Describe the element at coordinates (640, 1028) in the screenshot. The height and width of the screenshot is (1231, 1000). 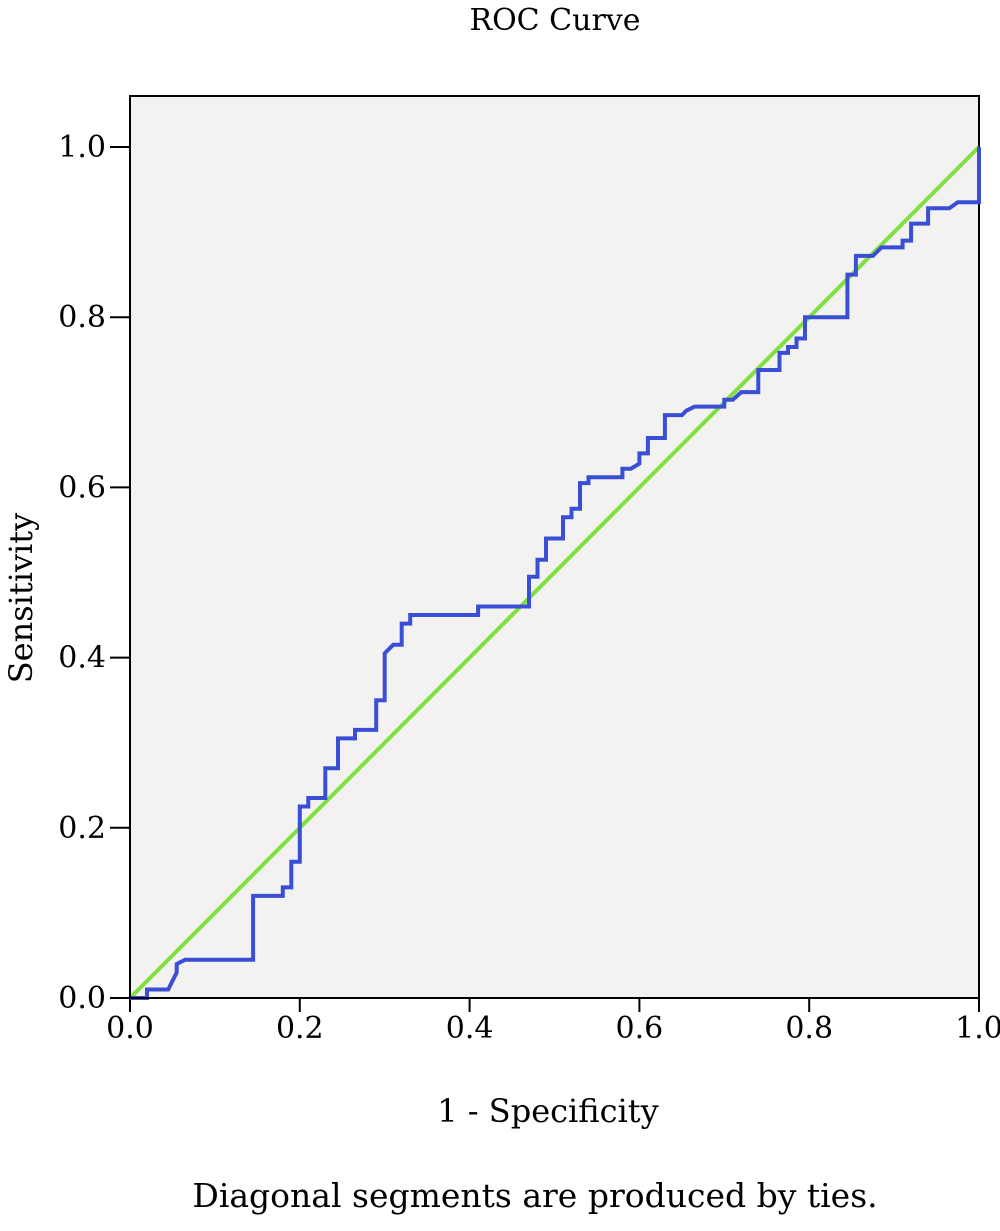
I see `x-tick-label: 0.6` at that location.